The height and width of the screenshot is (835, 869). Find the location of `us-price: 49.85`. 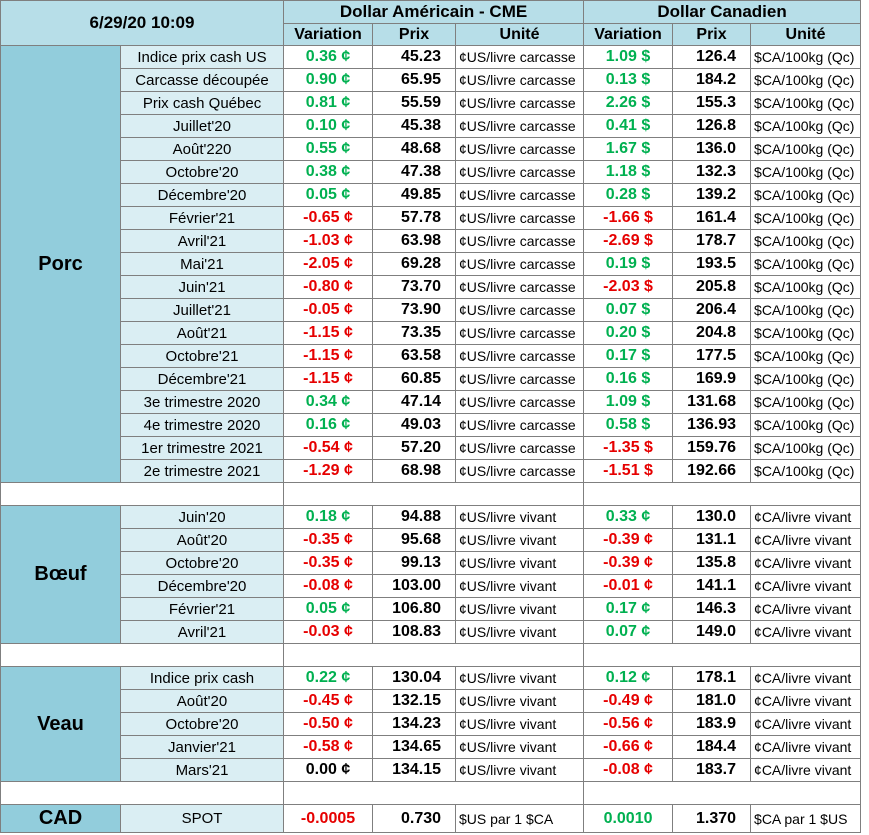

us-price: 49.85 is located at coordinates (414, 195).